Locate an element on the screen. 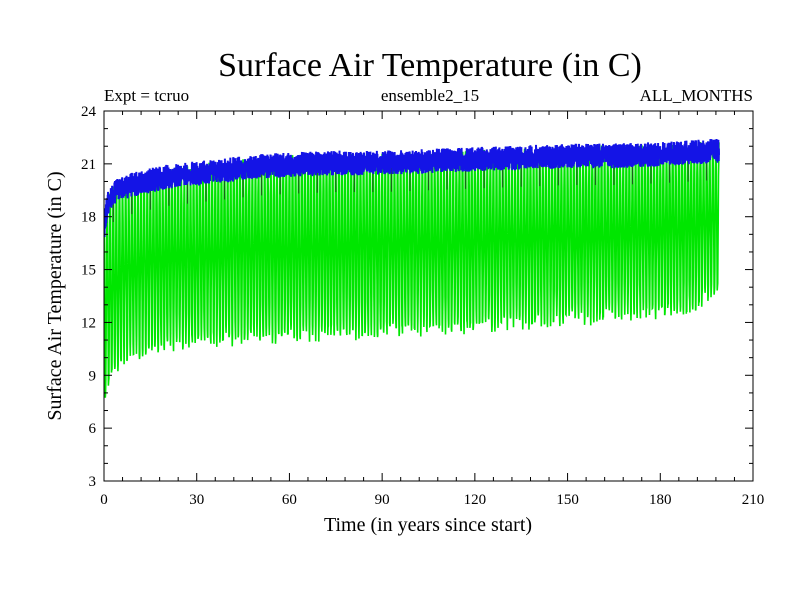 This screenshot has height=600, width=800. x-axis-label: Time (in years since start) is located at coordinates (428, 525).